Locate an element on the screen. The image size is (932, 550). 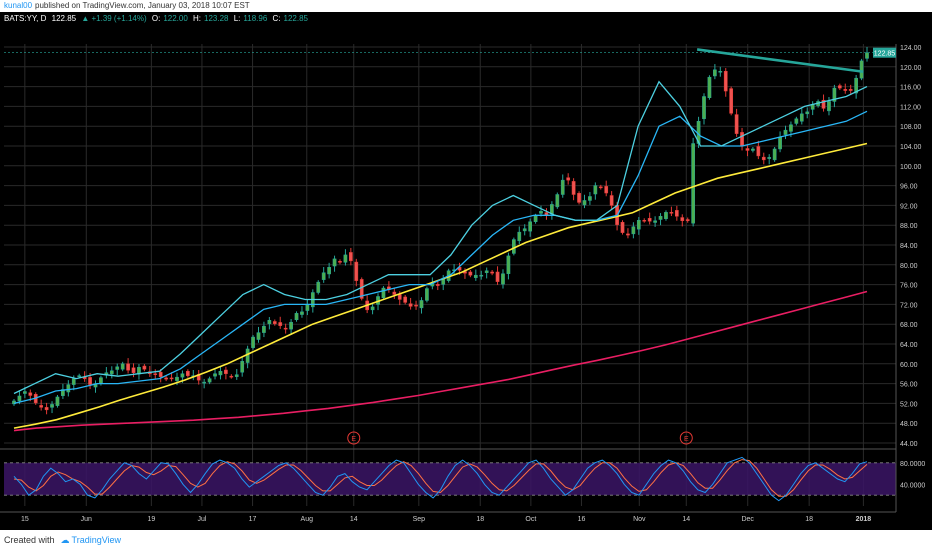
y-tick-label: 116.00 is located at coordinates (910, 88).